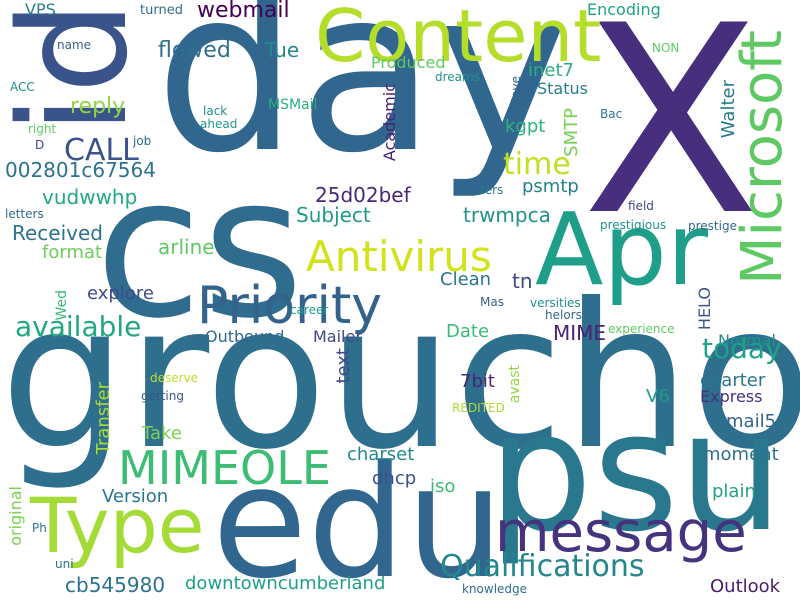  What do you see at coordinates (658, 396) in the screenshot?
I see `word-v6: V6` at bounding box center [658, 396].